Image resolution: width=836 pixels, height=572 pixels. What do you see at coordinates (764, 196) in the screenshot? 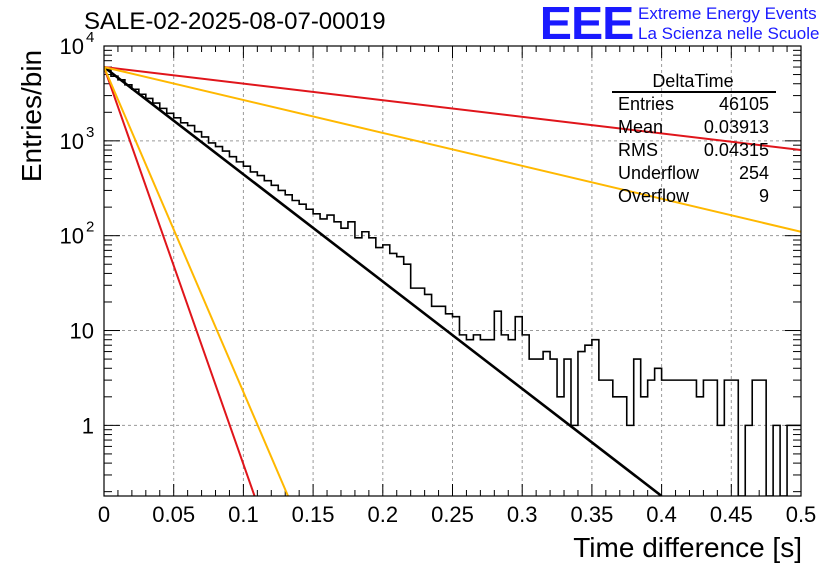
I see `stats-value: 9` at bounding box center [764, 196].